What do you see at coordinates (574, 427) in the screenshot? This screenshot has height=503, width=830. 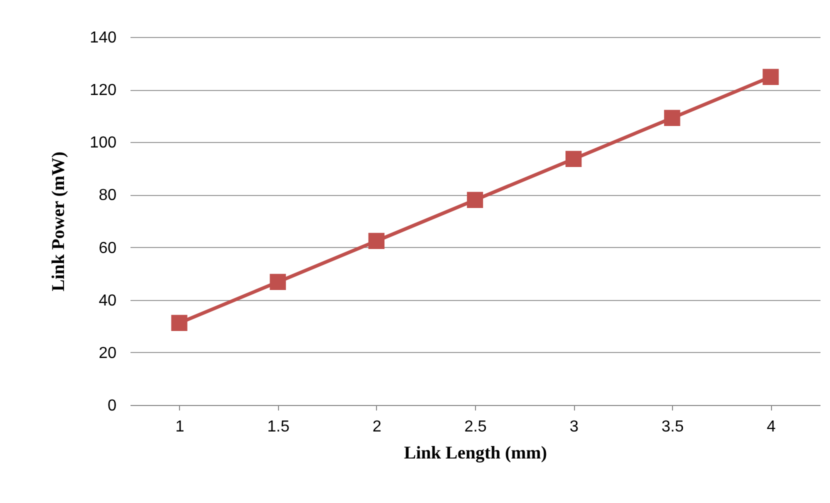 I see `x-tick-label: 3` at bounding box center [574, 427].